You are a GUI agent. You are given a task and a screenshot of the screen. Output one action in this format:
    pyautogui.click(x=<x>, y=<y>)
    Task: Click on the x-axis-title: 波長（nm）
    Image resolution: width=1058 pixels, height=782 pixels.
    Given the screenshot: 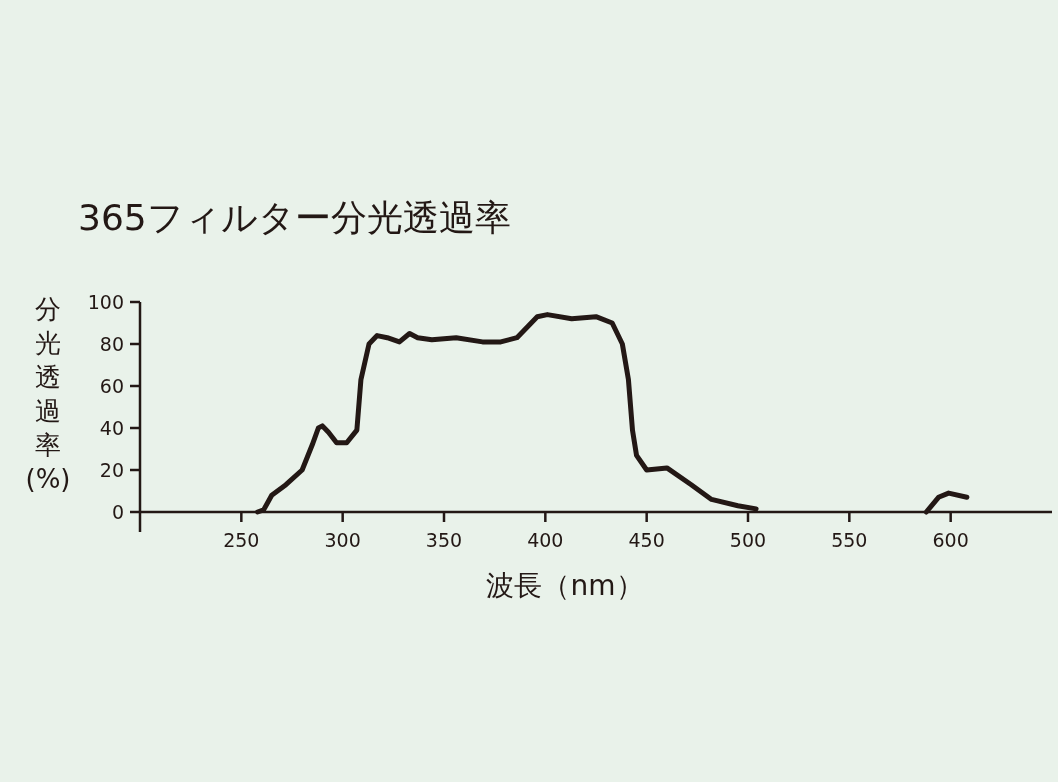 What is the action you would take?
    pyautogui.click(x=565, y=585)
    